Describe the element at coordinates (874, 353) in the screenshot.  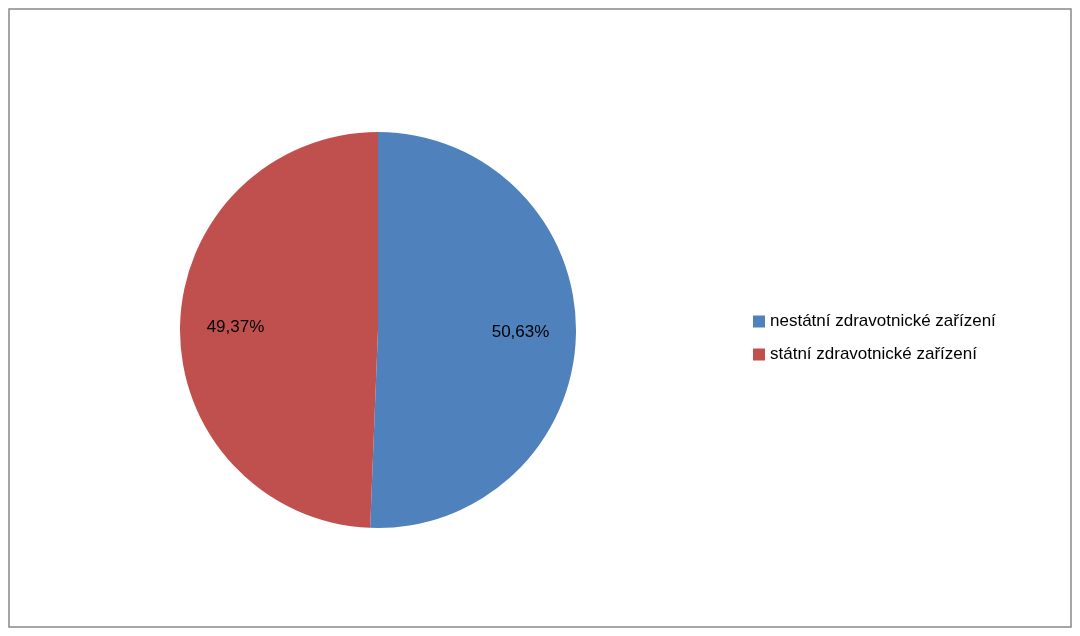
I see `legend-label: státní zdravotnické zařízení` at that location.